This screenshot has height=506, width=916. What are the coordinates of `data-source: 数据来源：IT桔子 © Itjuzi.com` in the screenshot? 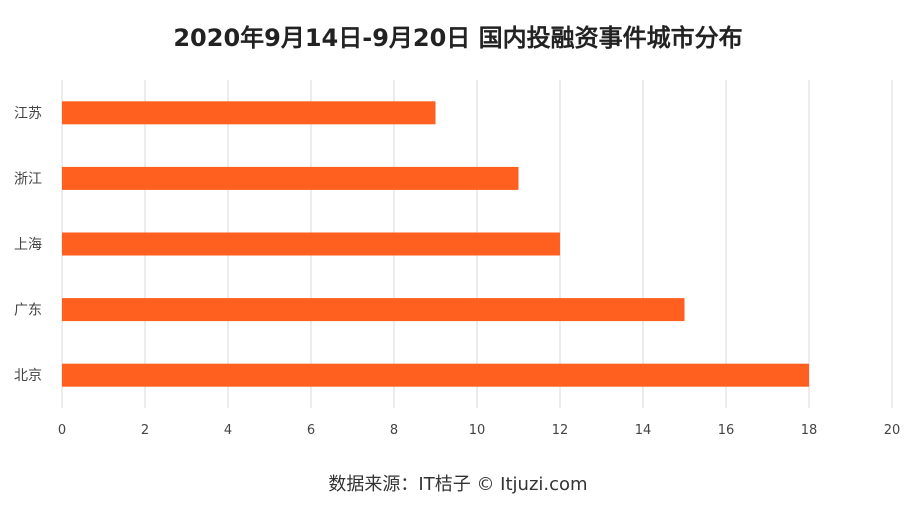 It's located at (458, 484).